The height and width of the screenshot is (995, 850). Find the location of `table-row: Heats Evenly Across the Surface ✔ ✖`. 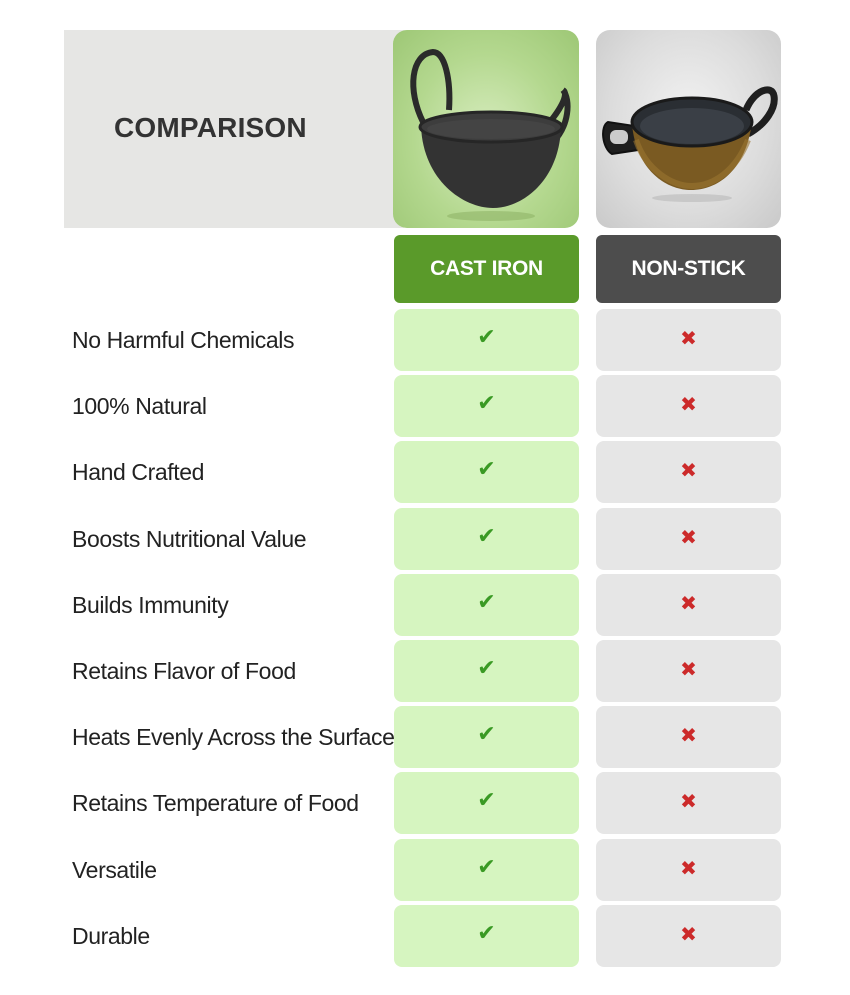

table-row: Heats Evenly Across the Surface ✔ ✖ is located at coordinates (425, 737).